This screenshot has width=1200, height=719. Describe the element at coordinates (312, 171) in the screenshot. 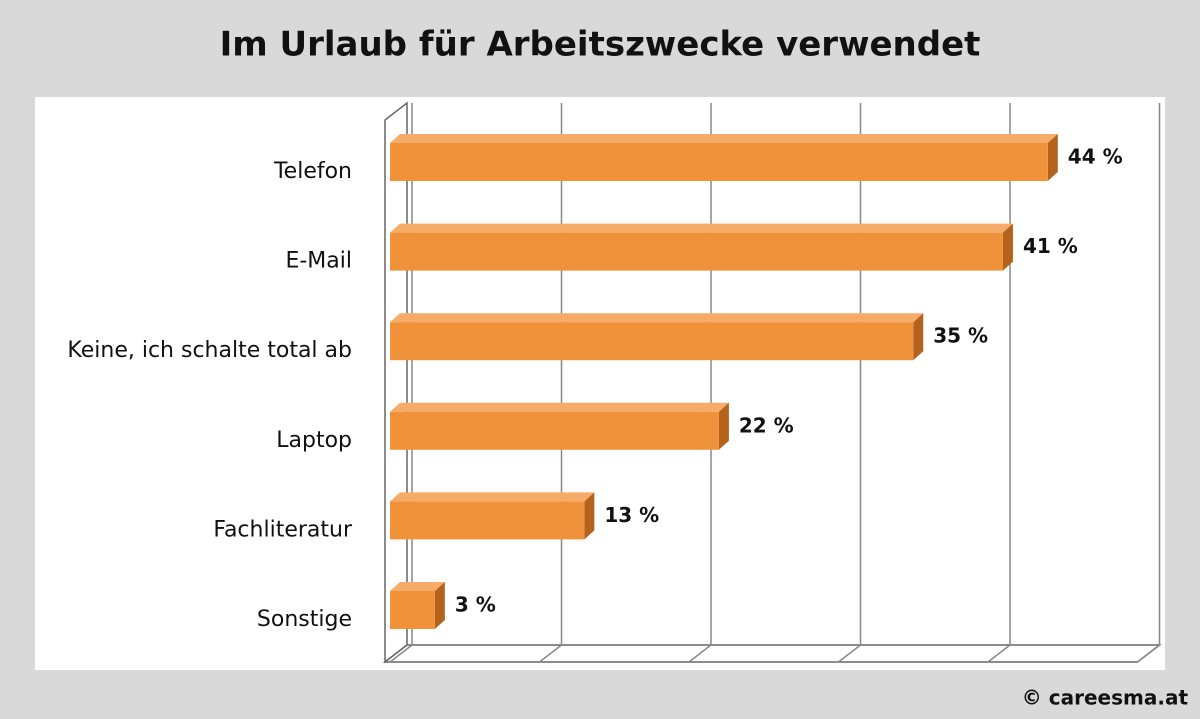

I see `y-tick-label: Telefon` at that location.